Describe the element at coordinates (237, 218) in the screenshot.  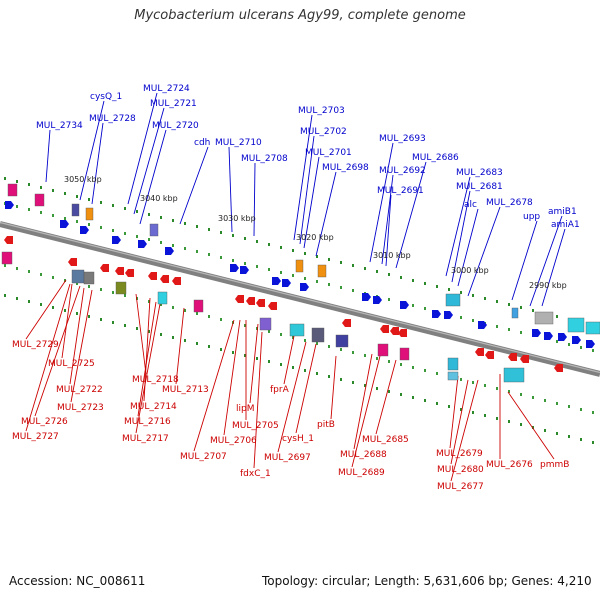
I see `scale-label: 3030 kbp` at that location.